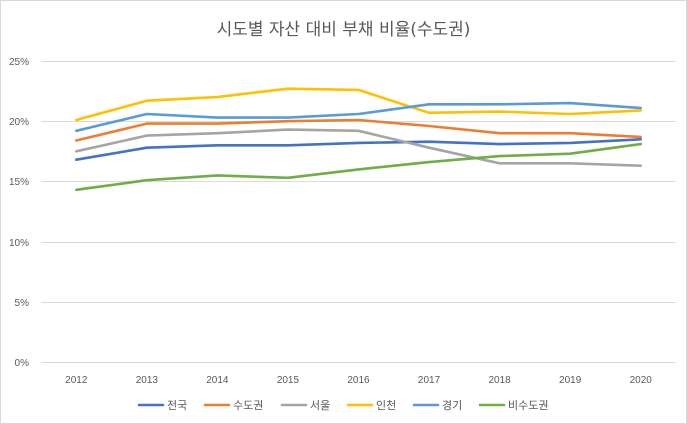 The image size is (687, 424). Describe the element at coordinates (641, 380) in the screenshot. I see `x-tick-label: 2020` at that location.